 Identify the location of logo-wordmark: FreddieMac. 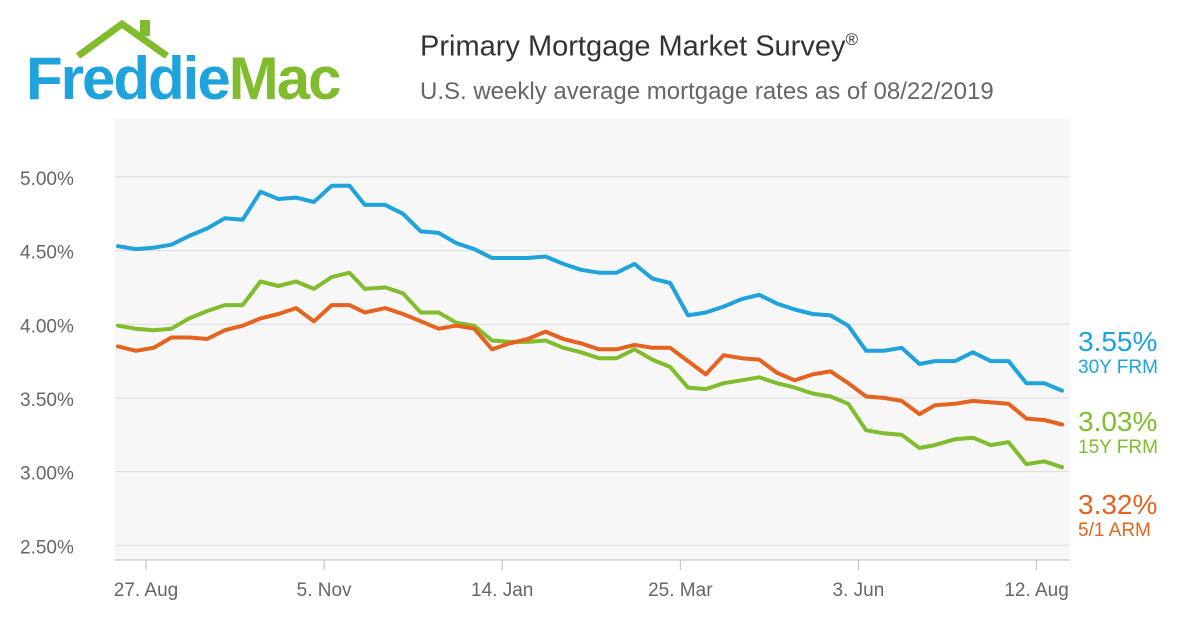
(184, 79).